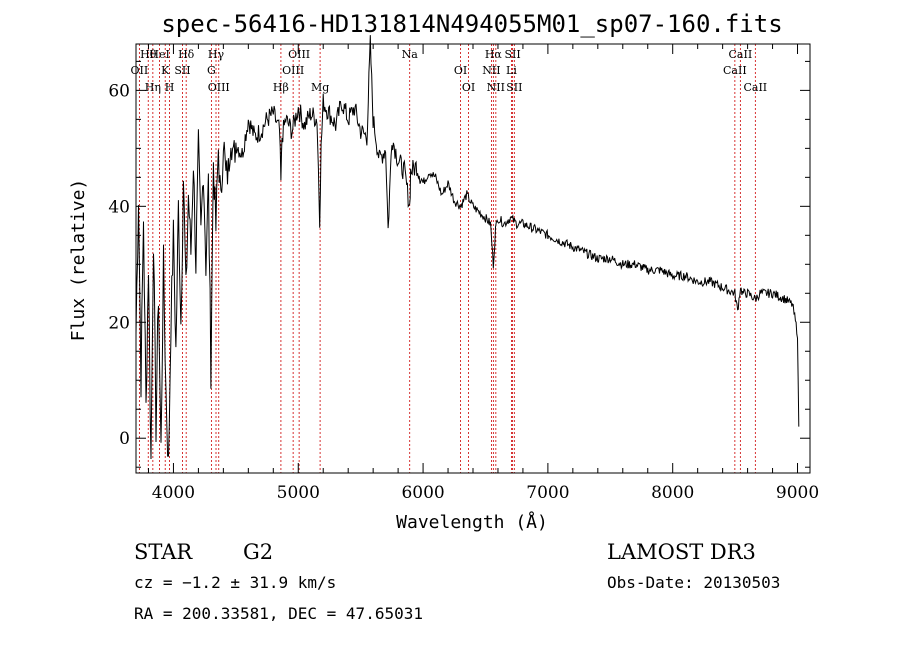 This screenshot has width=900, height=649. What do you see at coordinates (422, 493) in the screenshot?
I see `x-tick-label: 6000` at bounding box center [422, 493].